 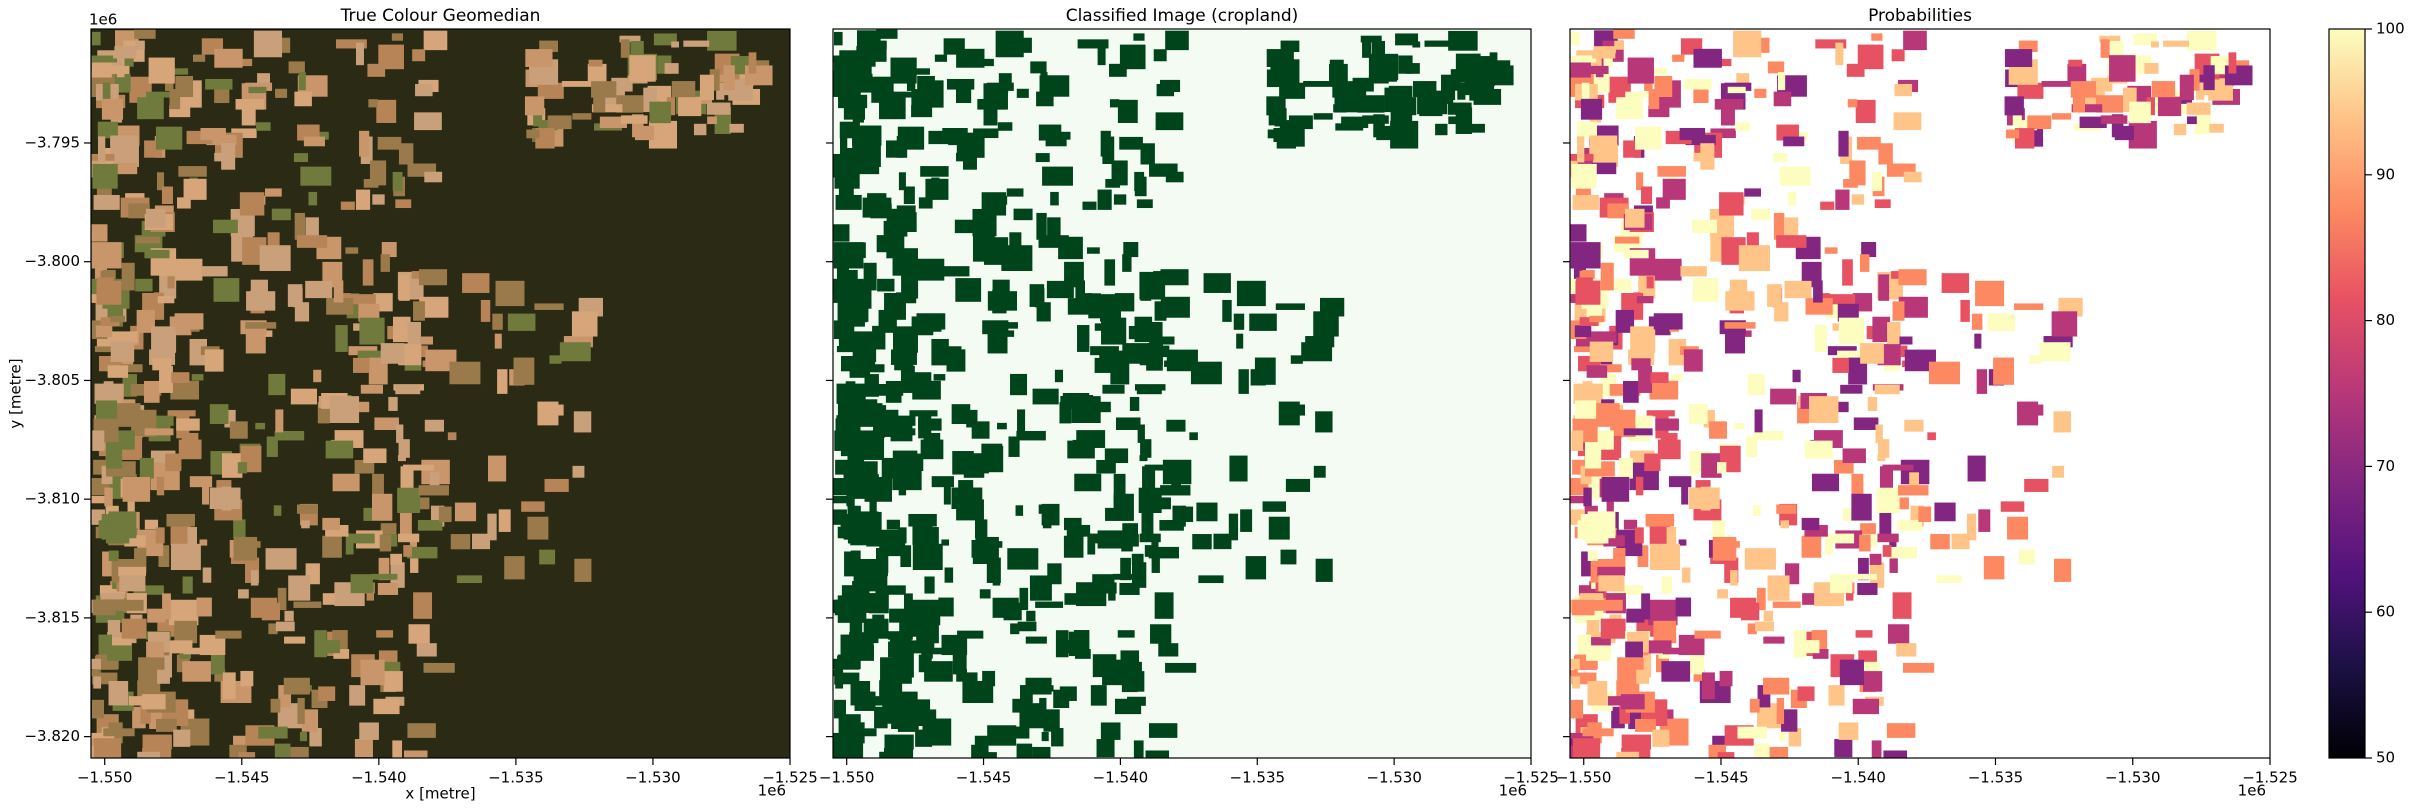 I want to click on x-tick-label: −1.550, so click(x=847, y=778).